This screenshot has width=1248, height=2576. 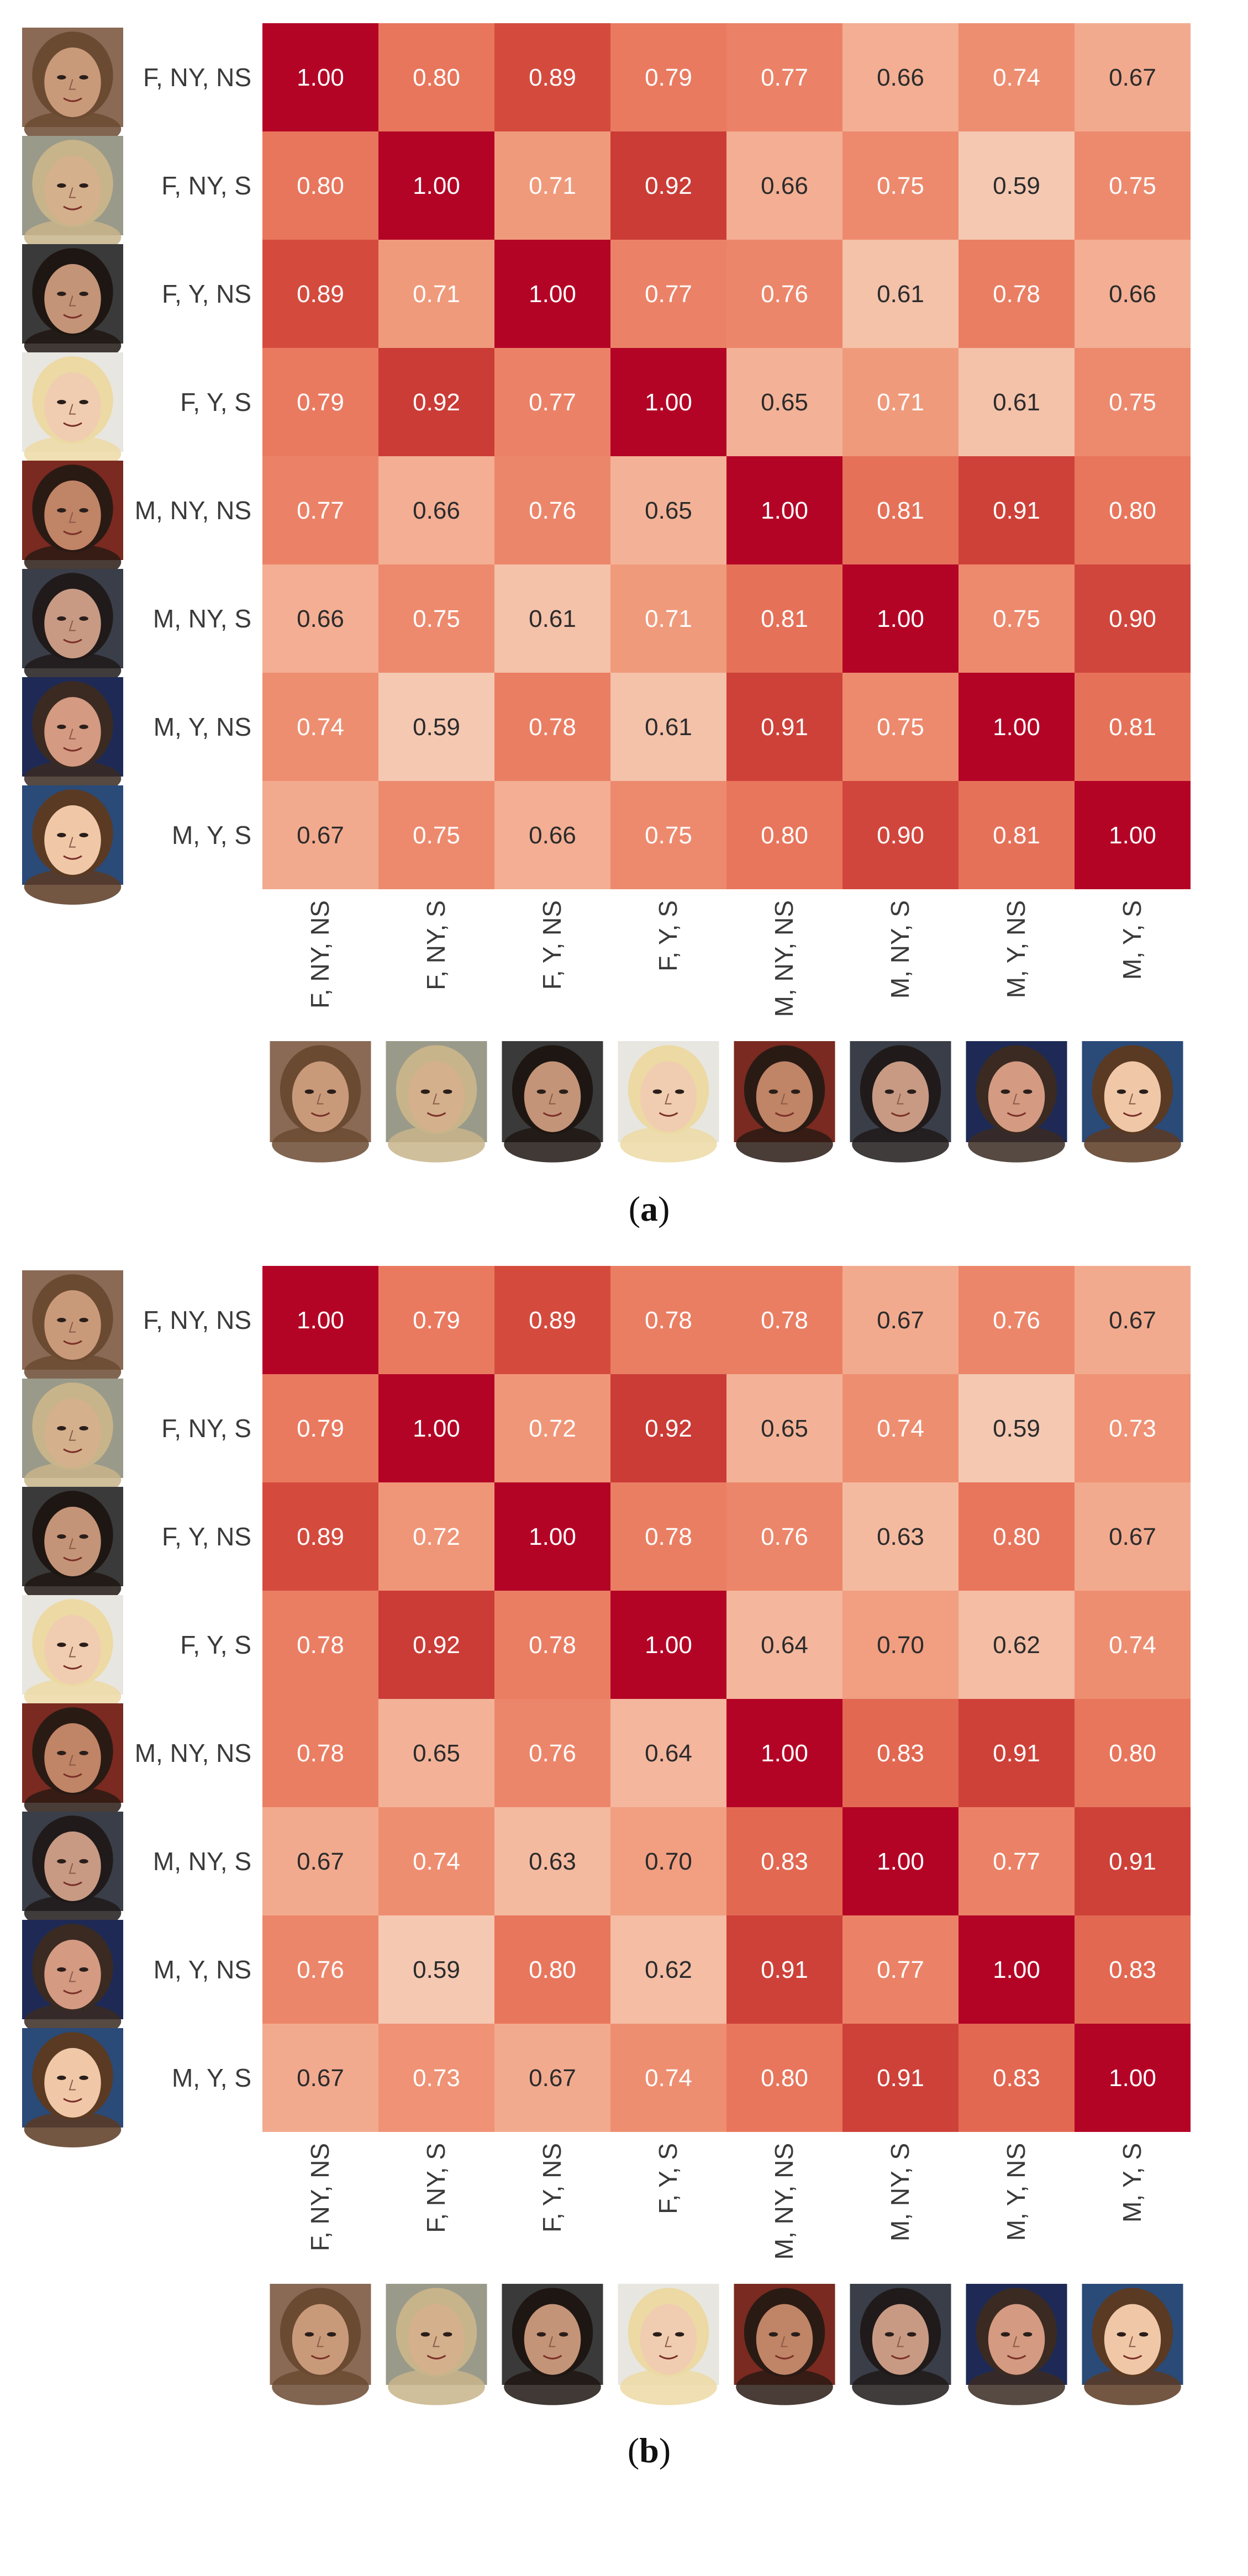 I want to click on heatmap-a-cell-r6-c1, so click(x=436, y=727).